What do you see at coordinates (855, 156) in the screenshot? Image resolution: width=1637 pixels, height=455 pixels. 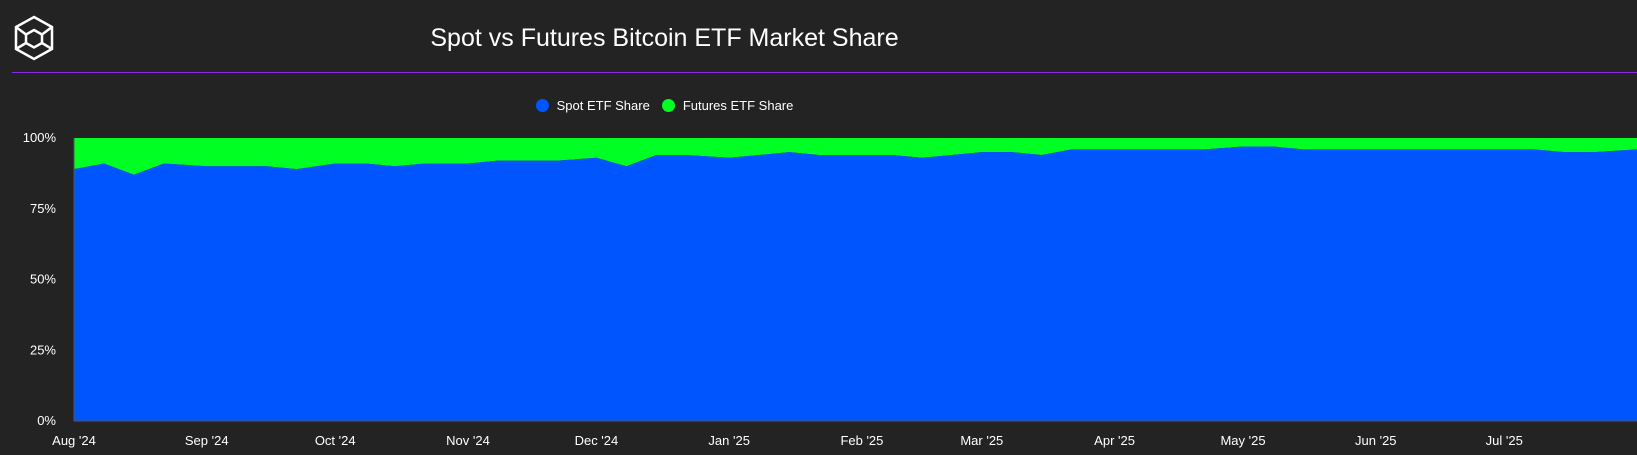 I see `series-area-futures` at bounding box center [855, 156].